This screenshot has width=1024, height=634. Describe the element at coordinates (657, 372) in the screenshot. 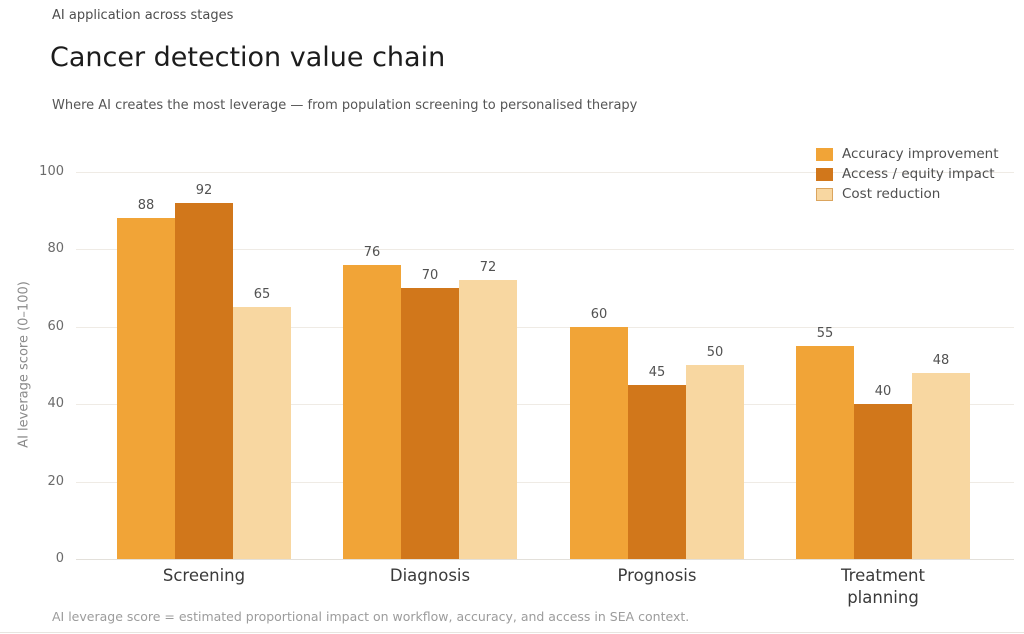

I see `bar-value-label: 45` at that location.